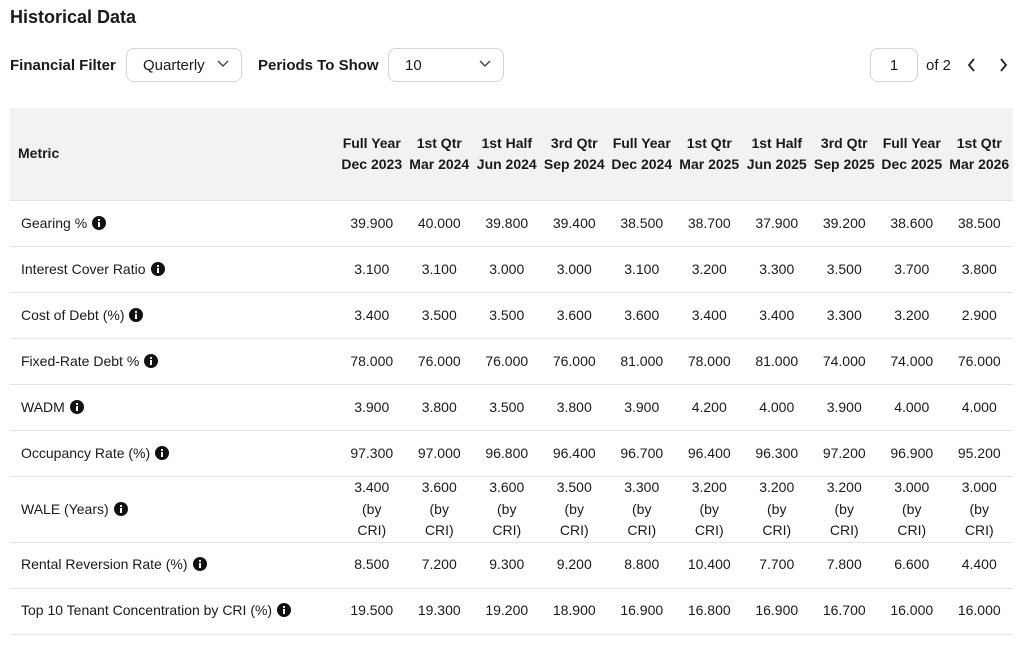 The height and width of the screenshot is (658, 1024). Describe the element at coordinates (507, 565) in the screenshot. I see `value-cell: 9.300` at that location.